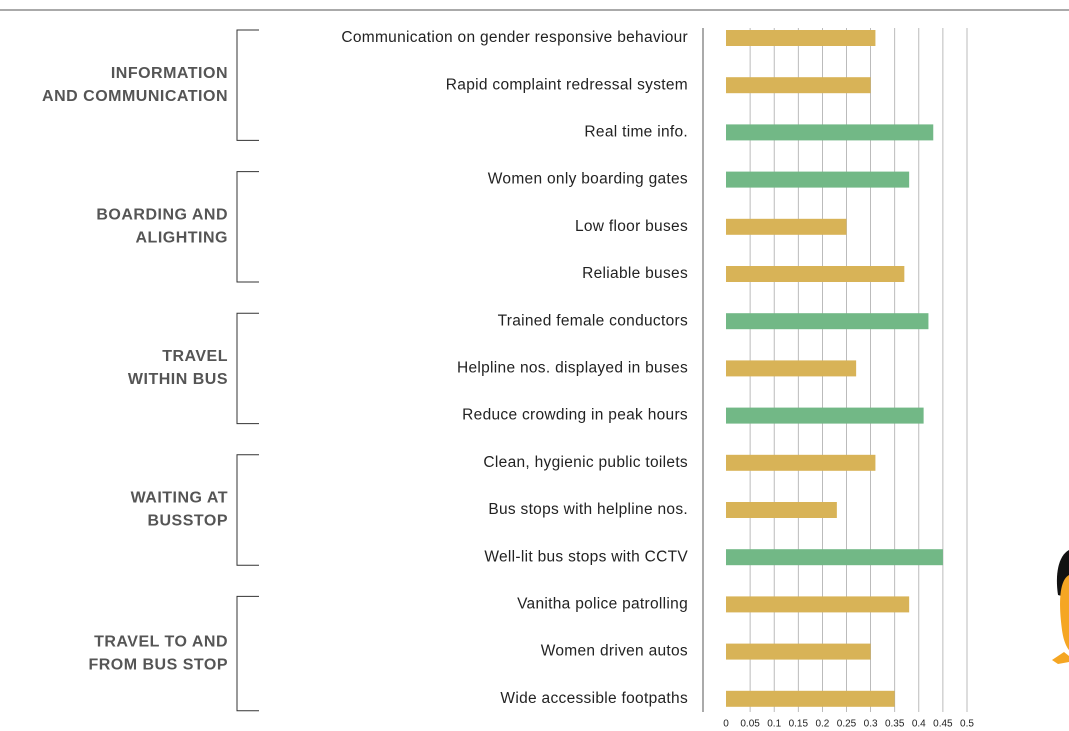 This screenshot has width=1069, height=731. What do you see at coordinates (799, 724) in the screenshot?
I see `x-tick-label: 0.15` at bounding box center [799, 724].